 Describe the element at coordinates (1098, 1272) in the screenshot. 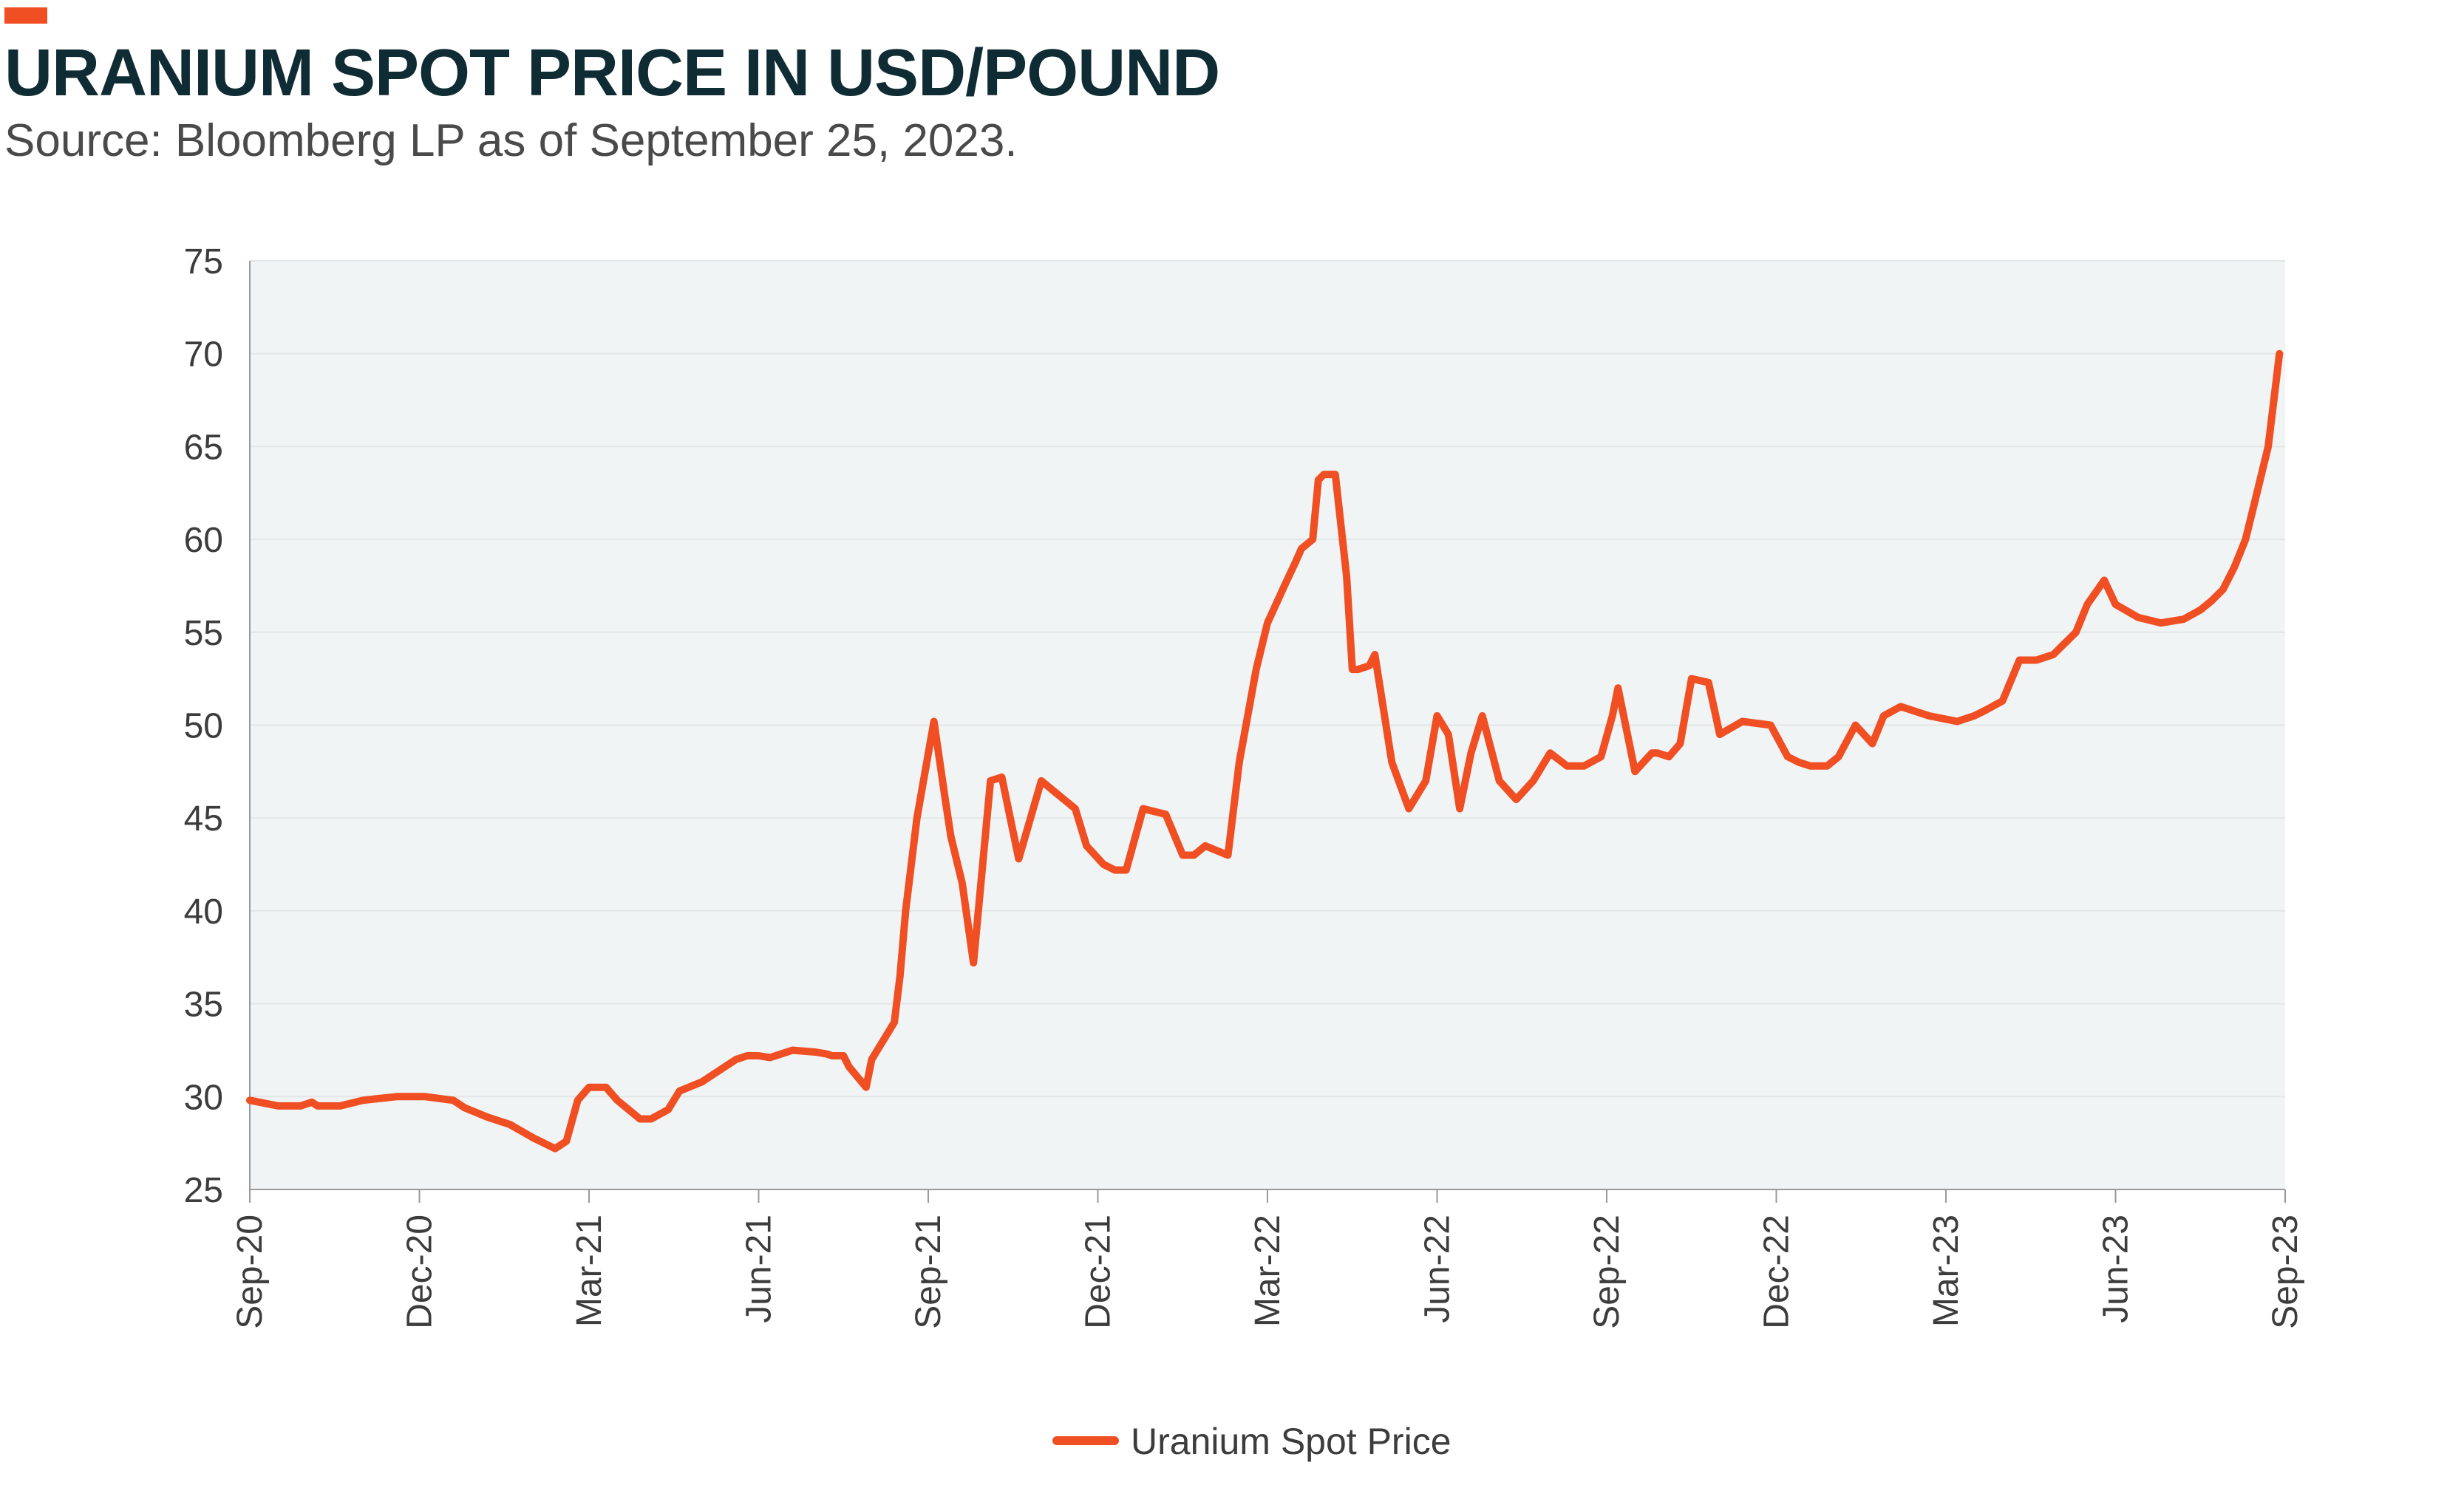

I see `x-tick-label: Dec-21` at that location.